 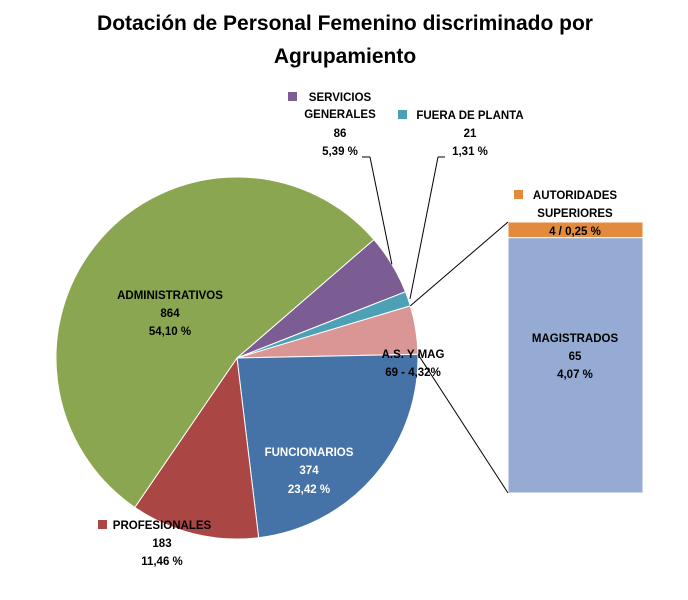 I want to click on label-funcionarios-percent: 23,42 %, so click(x=309, y=490).